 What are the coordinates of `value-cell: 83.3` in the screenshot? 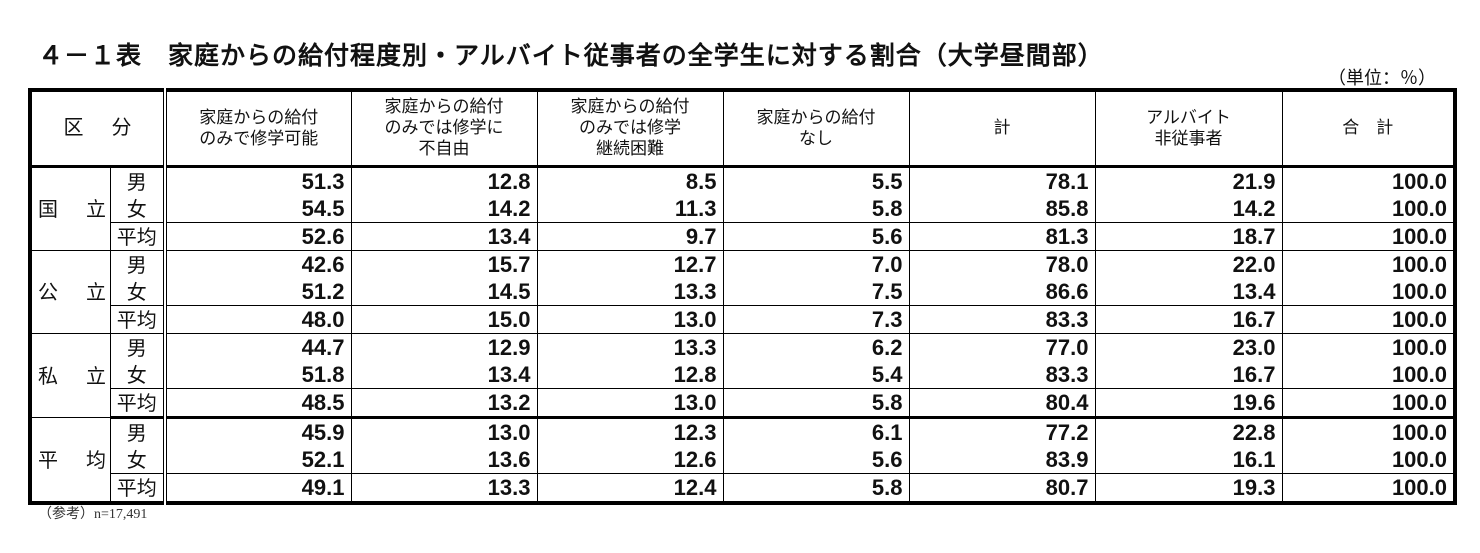 It's located at (1002, 319).